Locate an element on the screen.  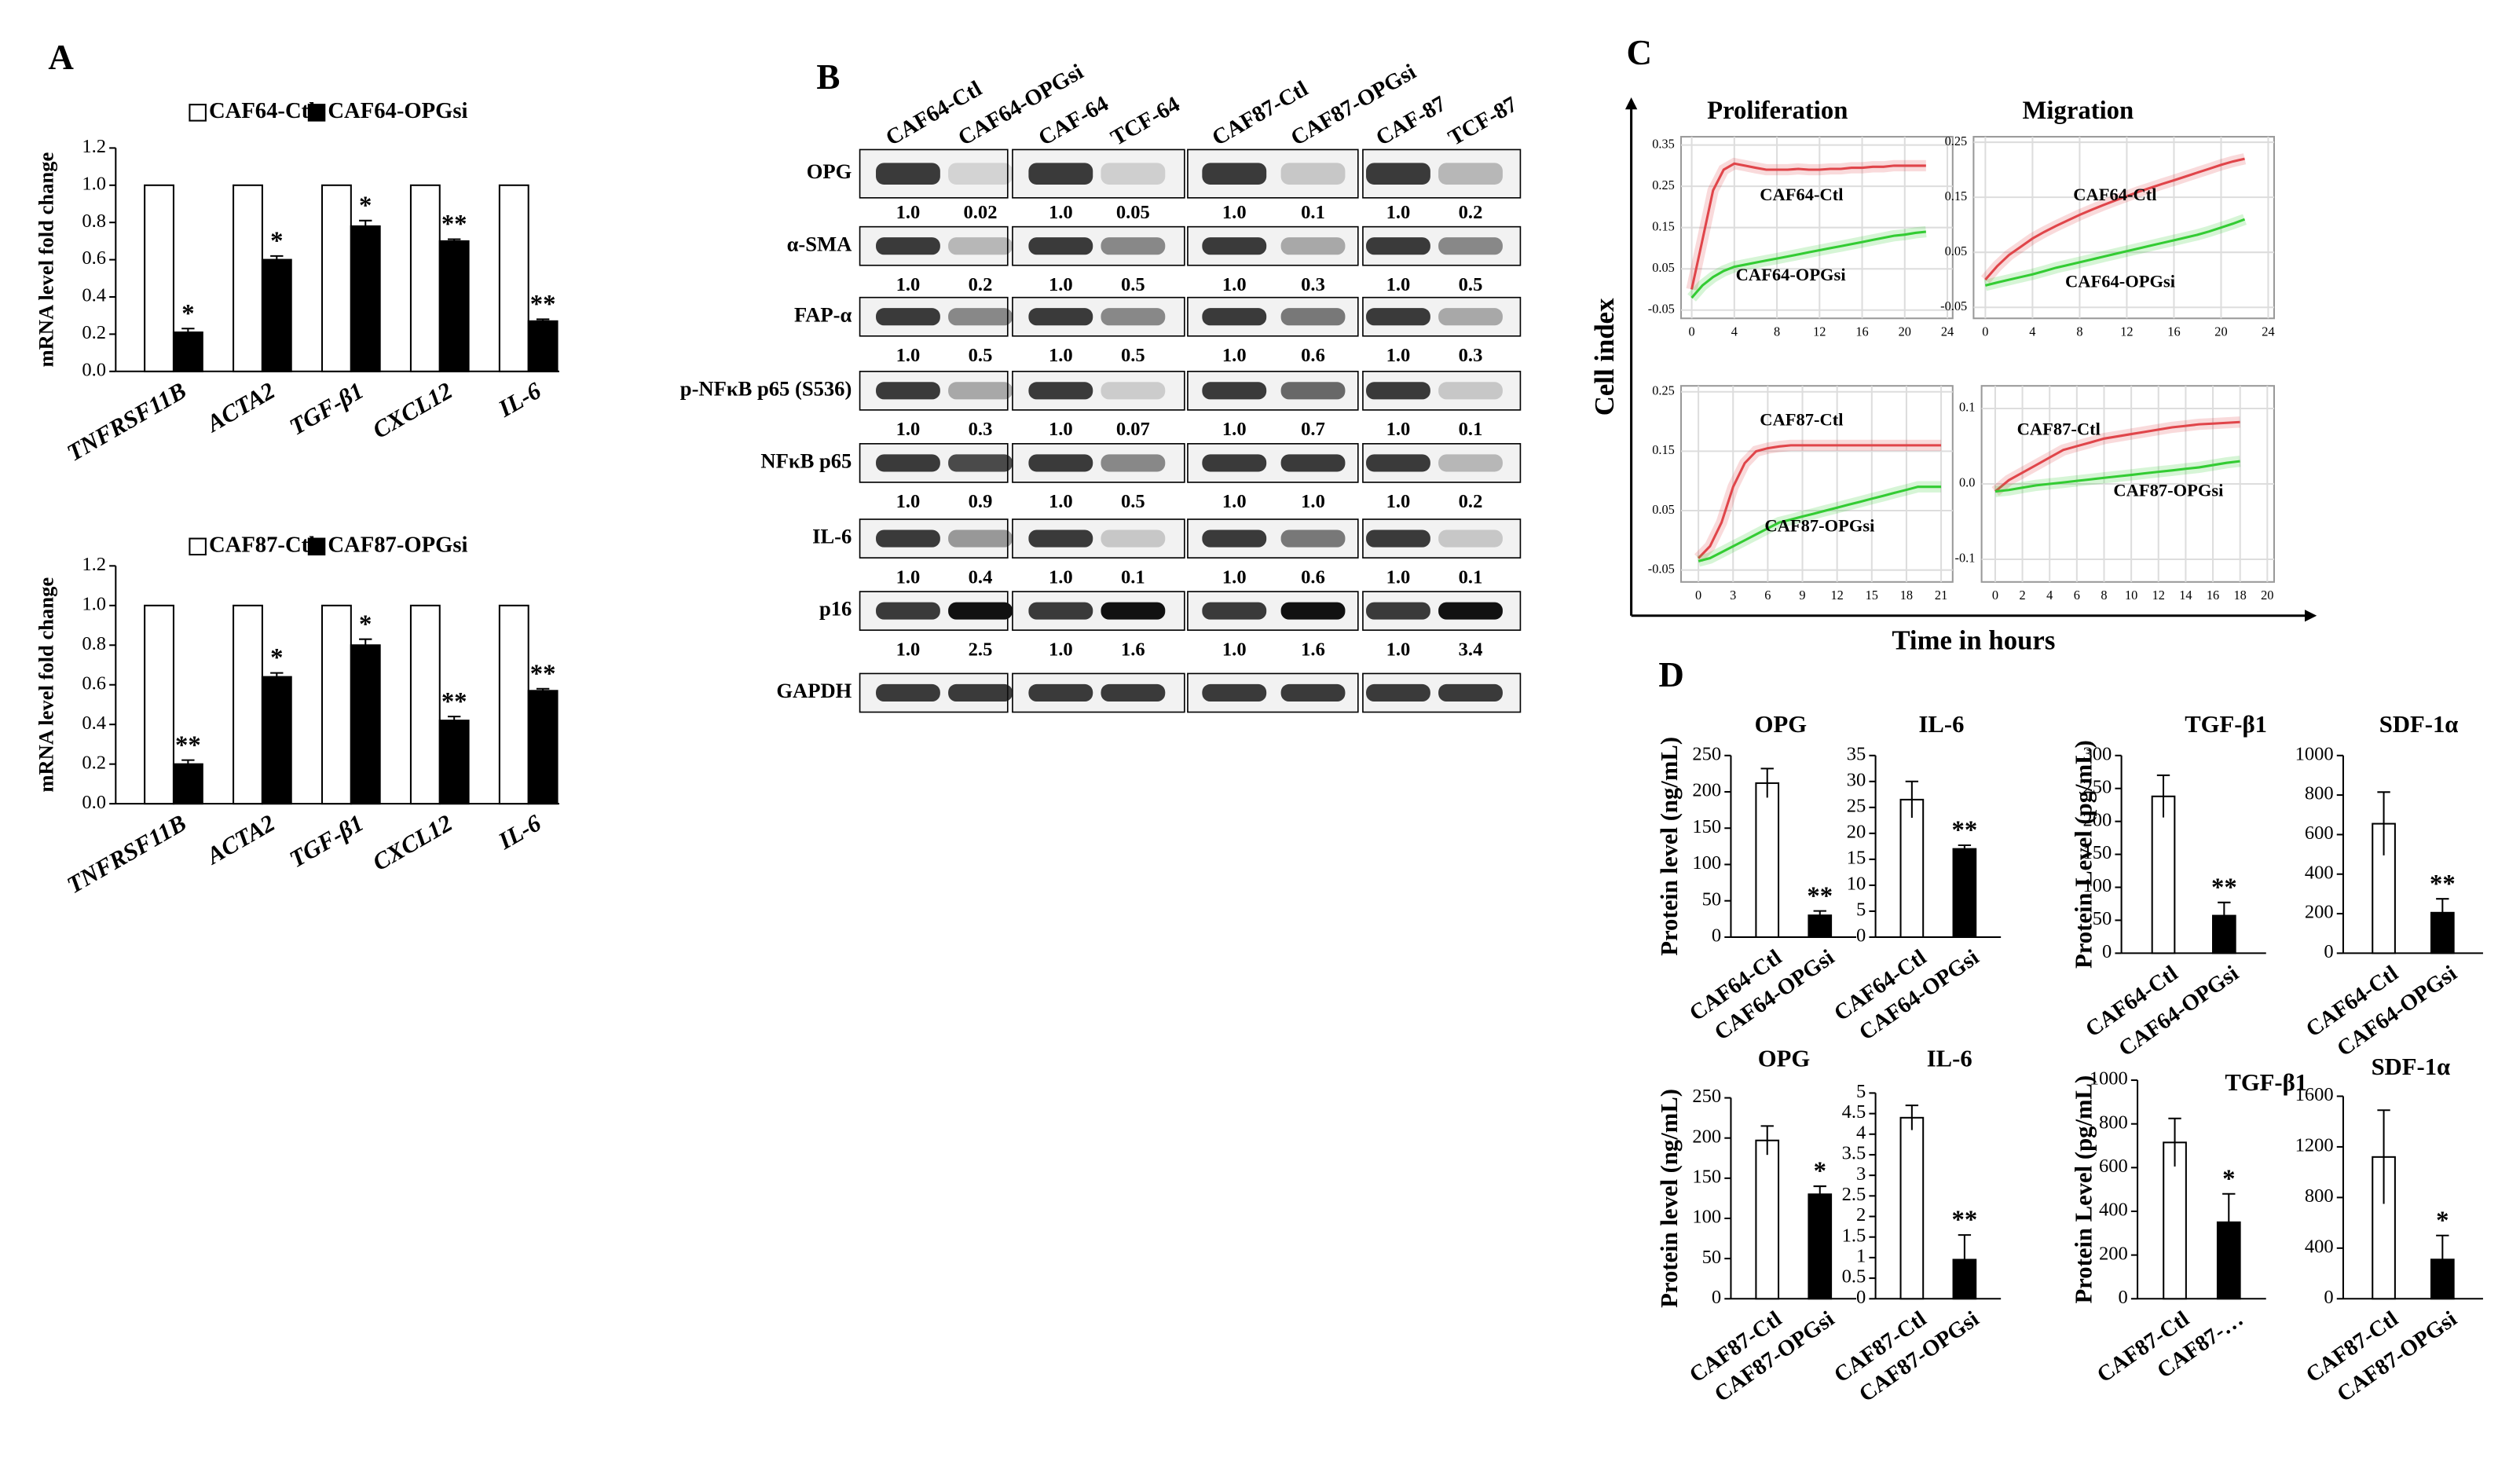
y-tick-label: 1 is located at coordinates (1861, 1256).